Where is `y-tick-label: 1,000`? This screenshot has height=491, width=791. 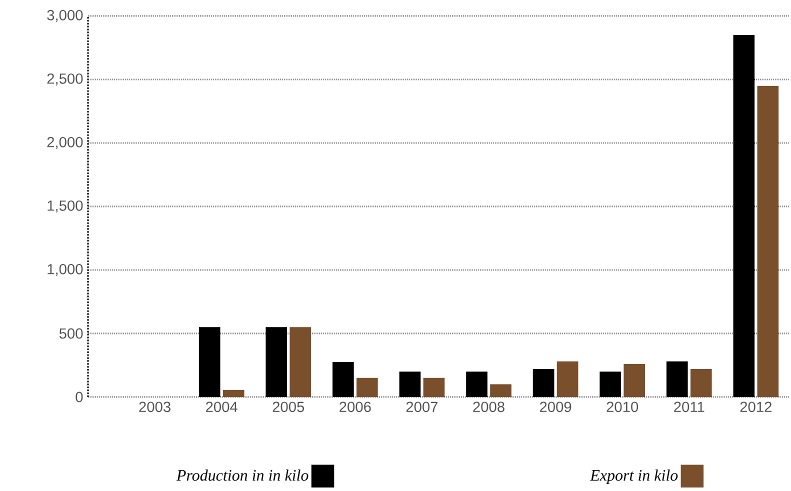 y-tick-label: 1,000 is located at coordinates (65, 270).